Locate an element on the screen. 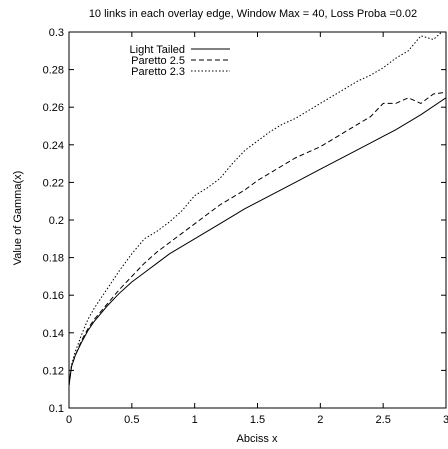 The height and width of the screenshot is (449, 448). y-tick-label: 0.22 is located at coordinates (53, 183).